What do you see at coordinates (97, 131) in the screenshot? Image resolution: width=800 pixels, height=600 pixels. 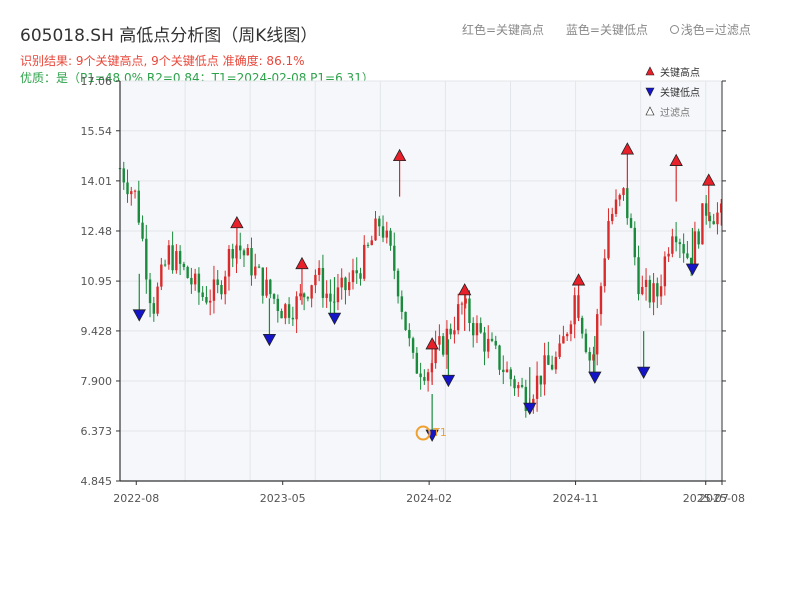 I see `tick-label-y: 15.54` at bounding box center [97, 131].